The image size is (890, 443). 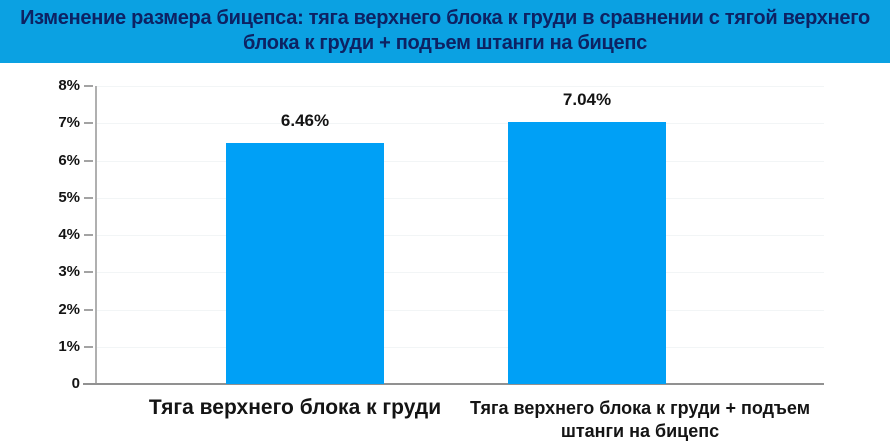 I want to click on y-axis-line, so click(x=96, y=235).